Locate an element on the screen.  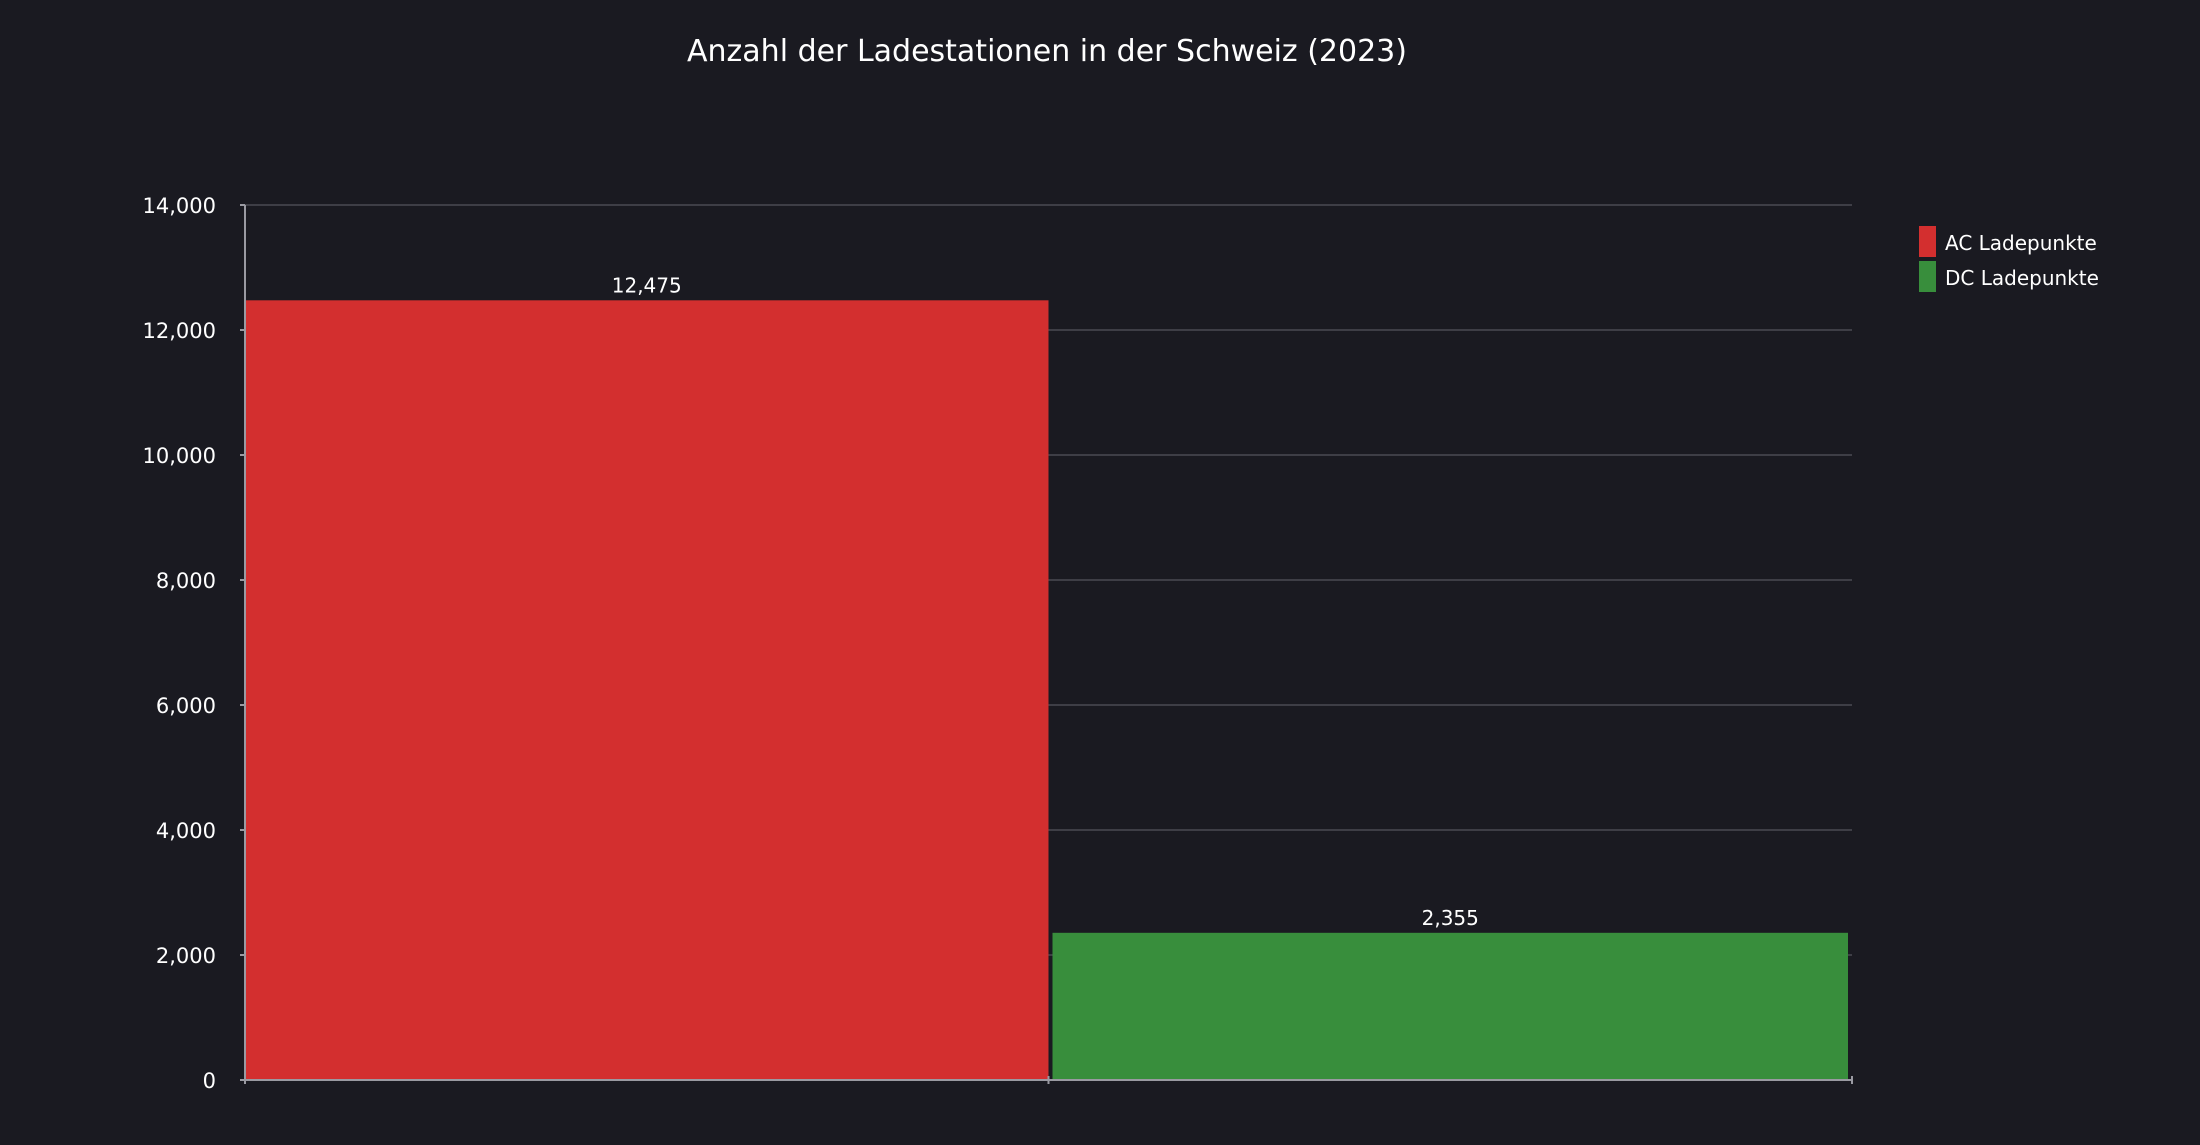
y-tick-label: 10,000 is located at coordinates (179, 456).